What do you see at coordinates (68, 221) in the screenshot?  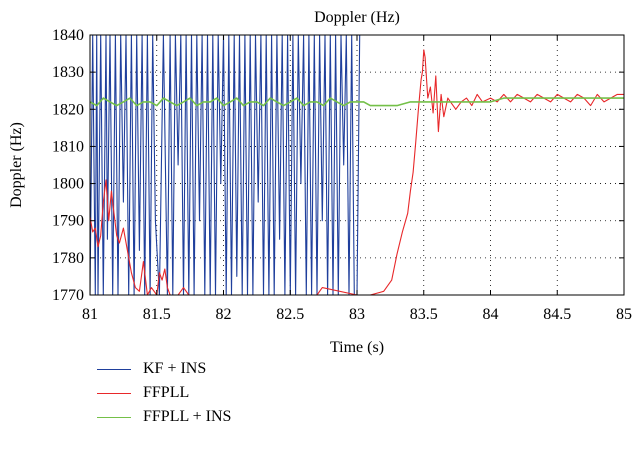 I see `y-tick-label: 1790` at bounding box center [68, 221].